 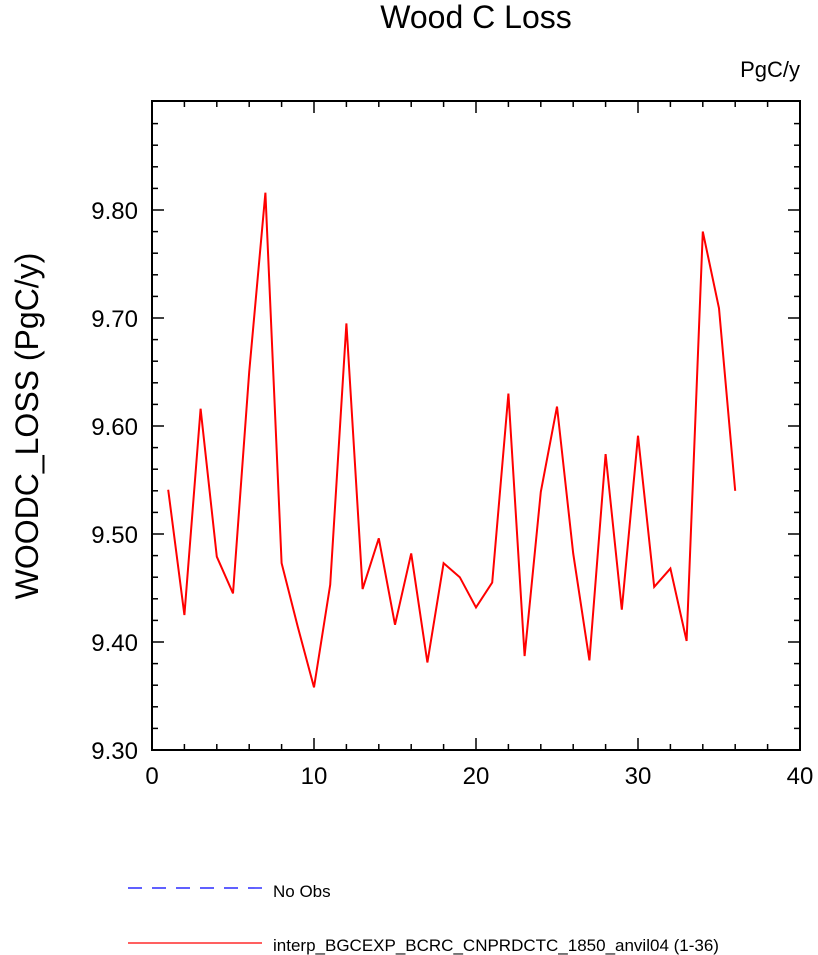 I want to click on units-label: PgC/y, so click(x=770, y=69).